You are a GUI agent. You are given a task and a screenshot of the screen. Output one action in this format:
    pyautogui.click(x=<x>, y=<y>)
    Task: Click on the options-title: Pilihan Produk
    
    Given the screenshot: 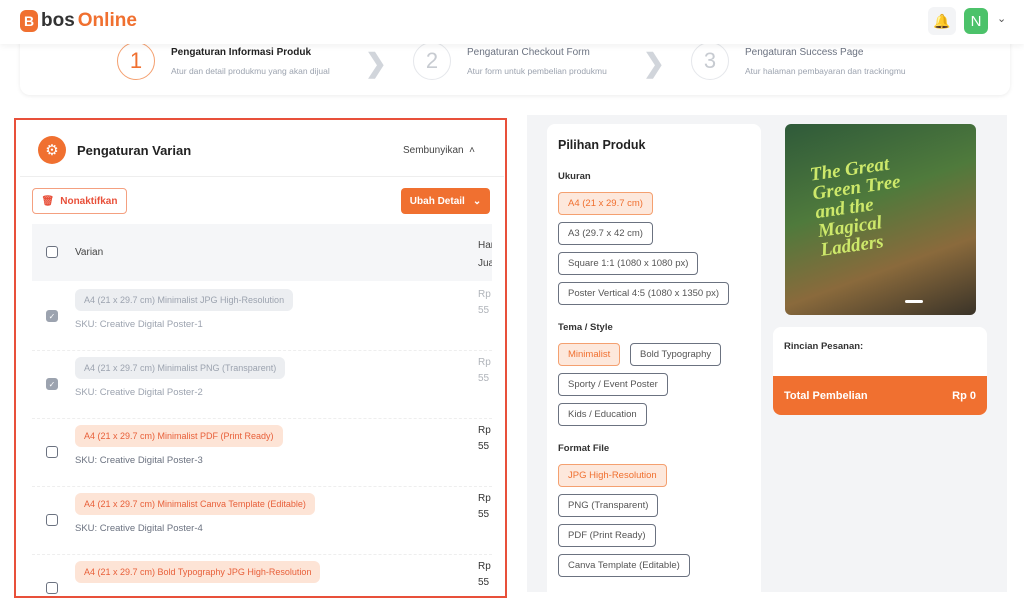 What is the action you would take?
    pyautogui.click(x=602, y=145)
    